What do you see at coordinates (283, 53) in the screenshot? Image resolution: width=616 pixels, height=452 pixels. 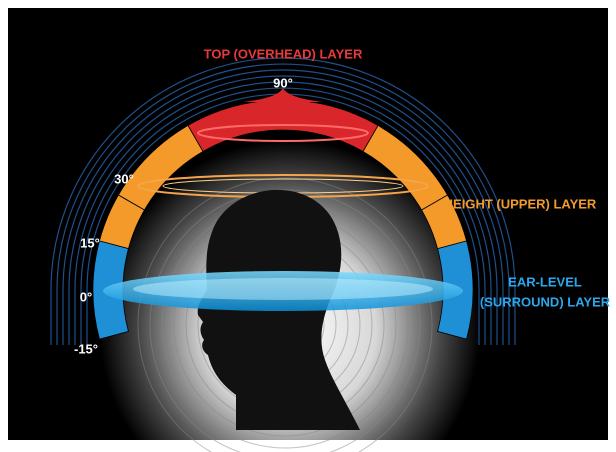 I see `top-layer-label: TOP (OVERHEAD) LAYER` at bounding box center [283, 53].